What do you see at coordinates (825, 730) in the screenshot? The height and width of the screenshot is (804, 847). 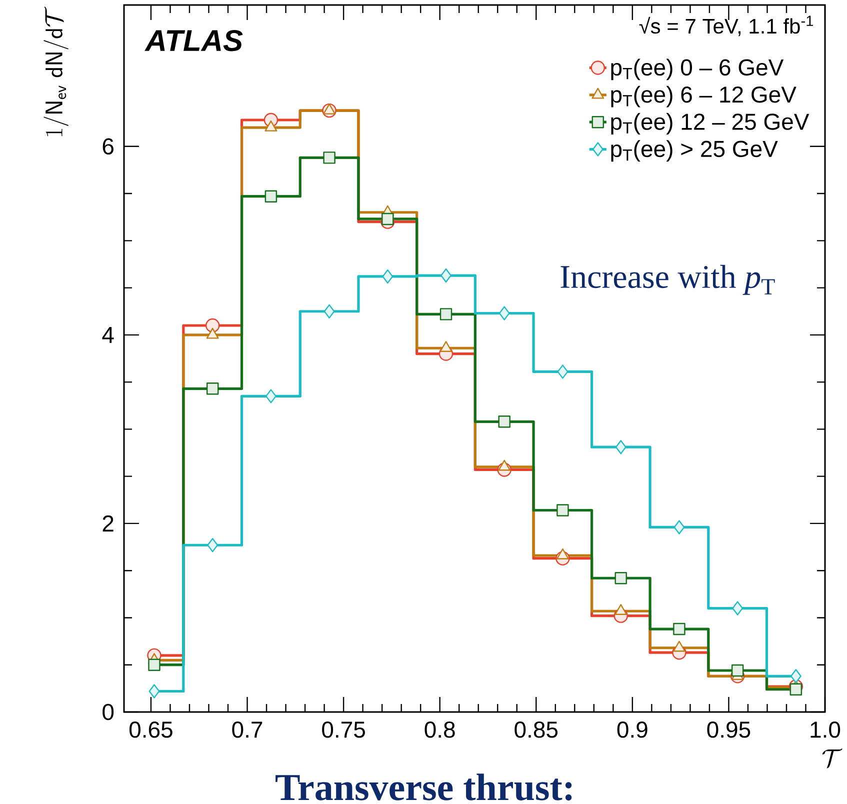 I see `x-tick-label: 1.0` at bounding box center [825, 730].